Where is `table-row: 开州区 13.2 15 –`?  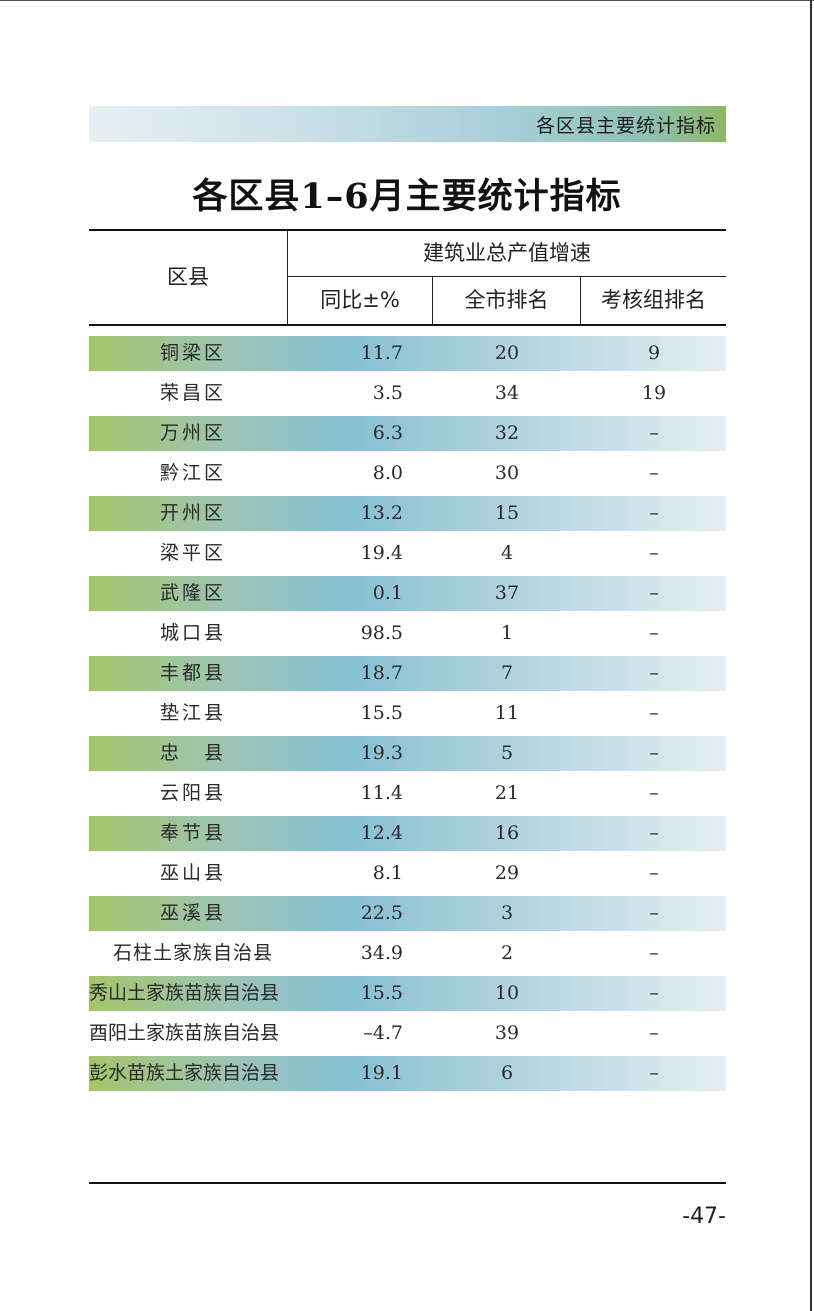 table-row: 开州区 13.2 15 – is located at coordinates (407, 513).